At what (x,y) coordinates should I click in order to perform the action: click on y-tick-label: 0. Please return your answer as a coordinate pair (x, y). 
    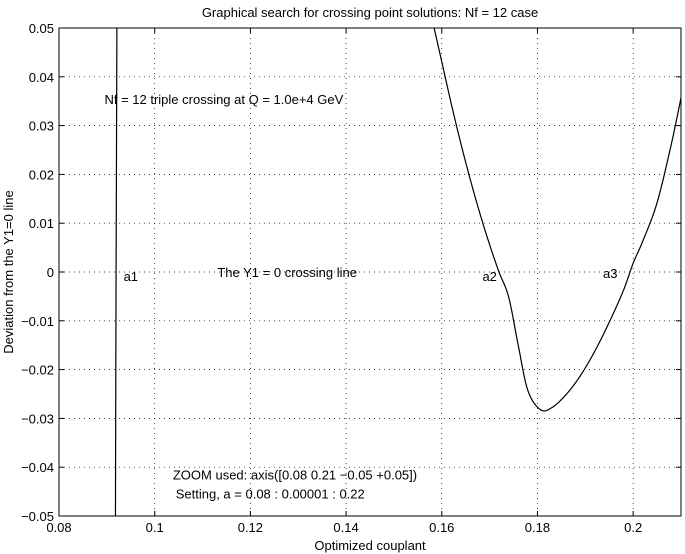
    Looking at the image, I should click on (50, 272).